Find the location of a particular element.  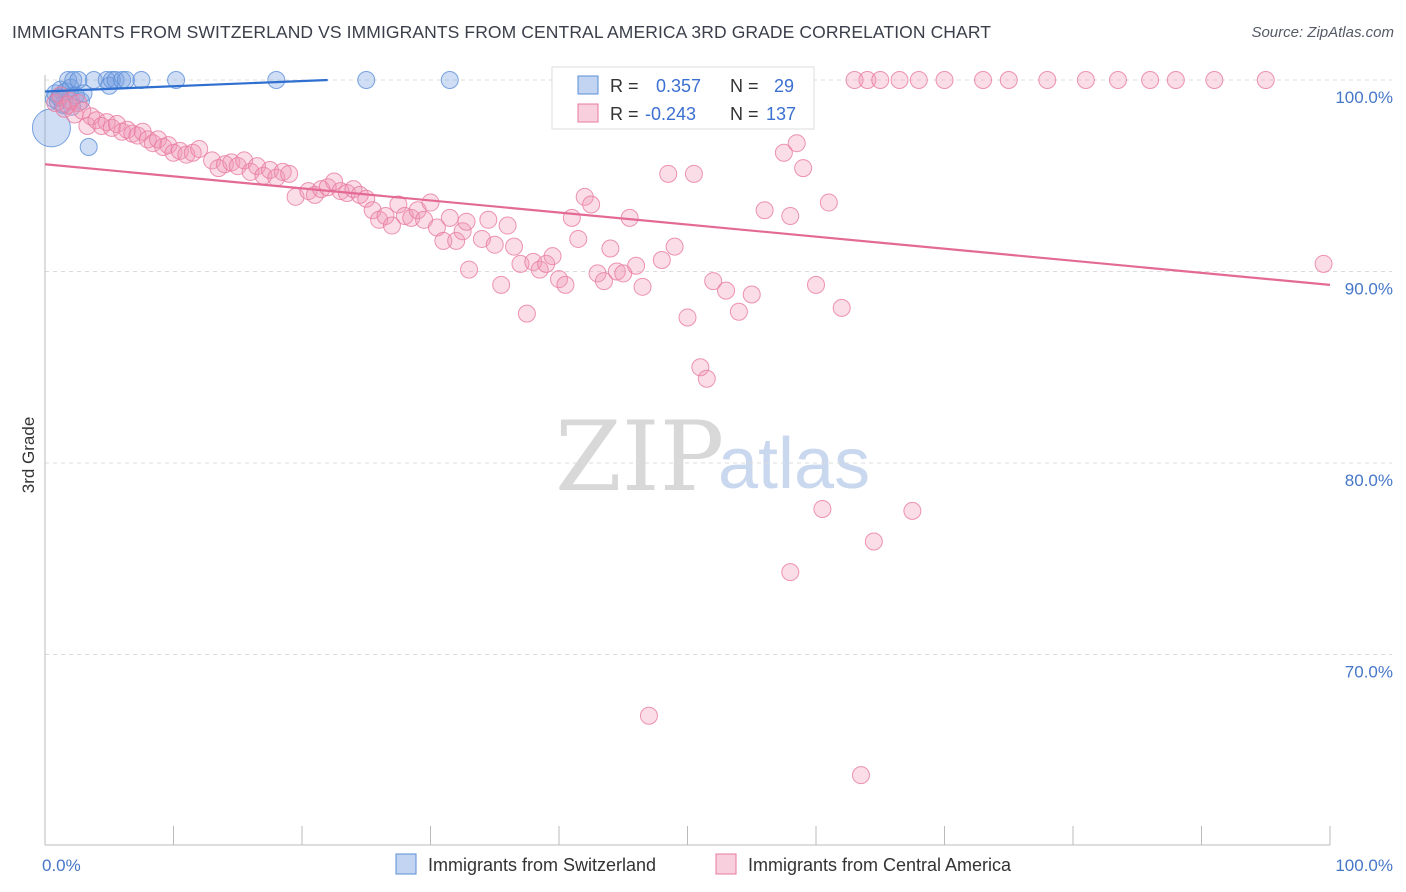

y-tick-label-2: 80.0% is located at coordinates (1369, 480).